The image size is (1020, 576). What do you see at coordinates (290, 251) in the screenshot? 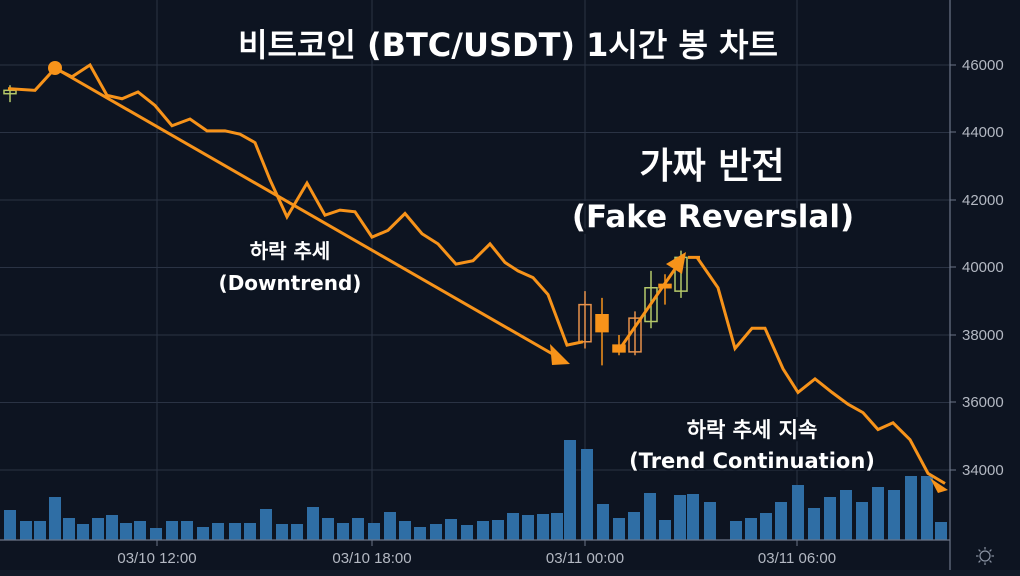
I see `annotation-downtrend-ko: 하락 추세` at bounding box center [290, 251].